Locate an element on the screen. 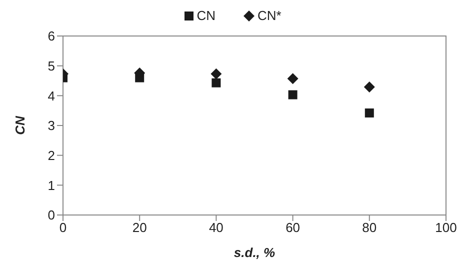  y-tick-label: 3 is located at coordinates (51, 126).